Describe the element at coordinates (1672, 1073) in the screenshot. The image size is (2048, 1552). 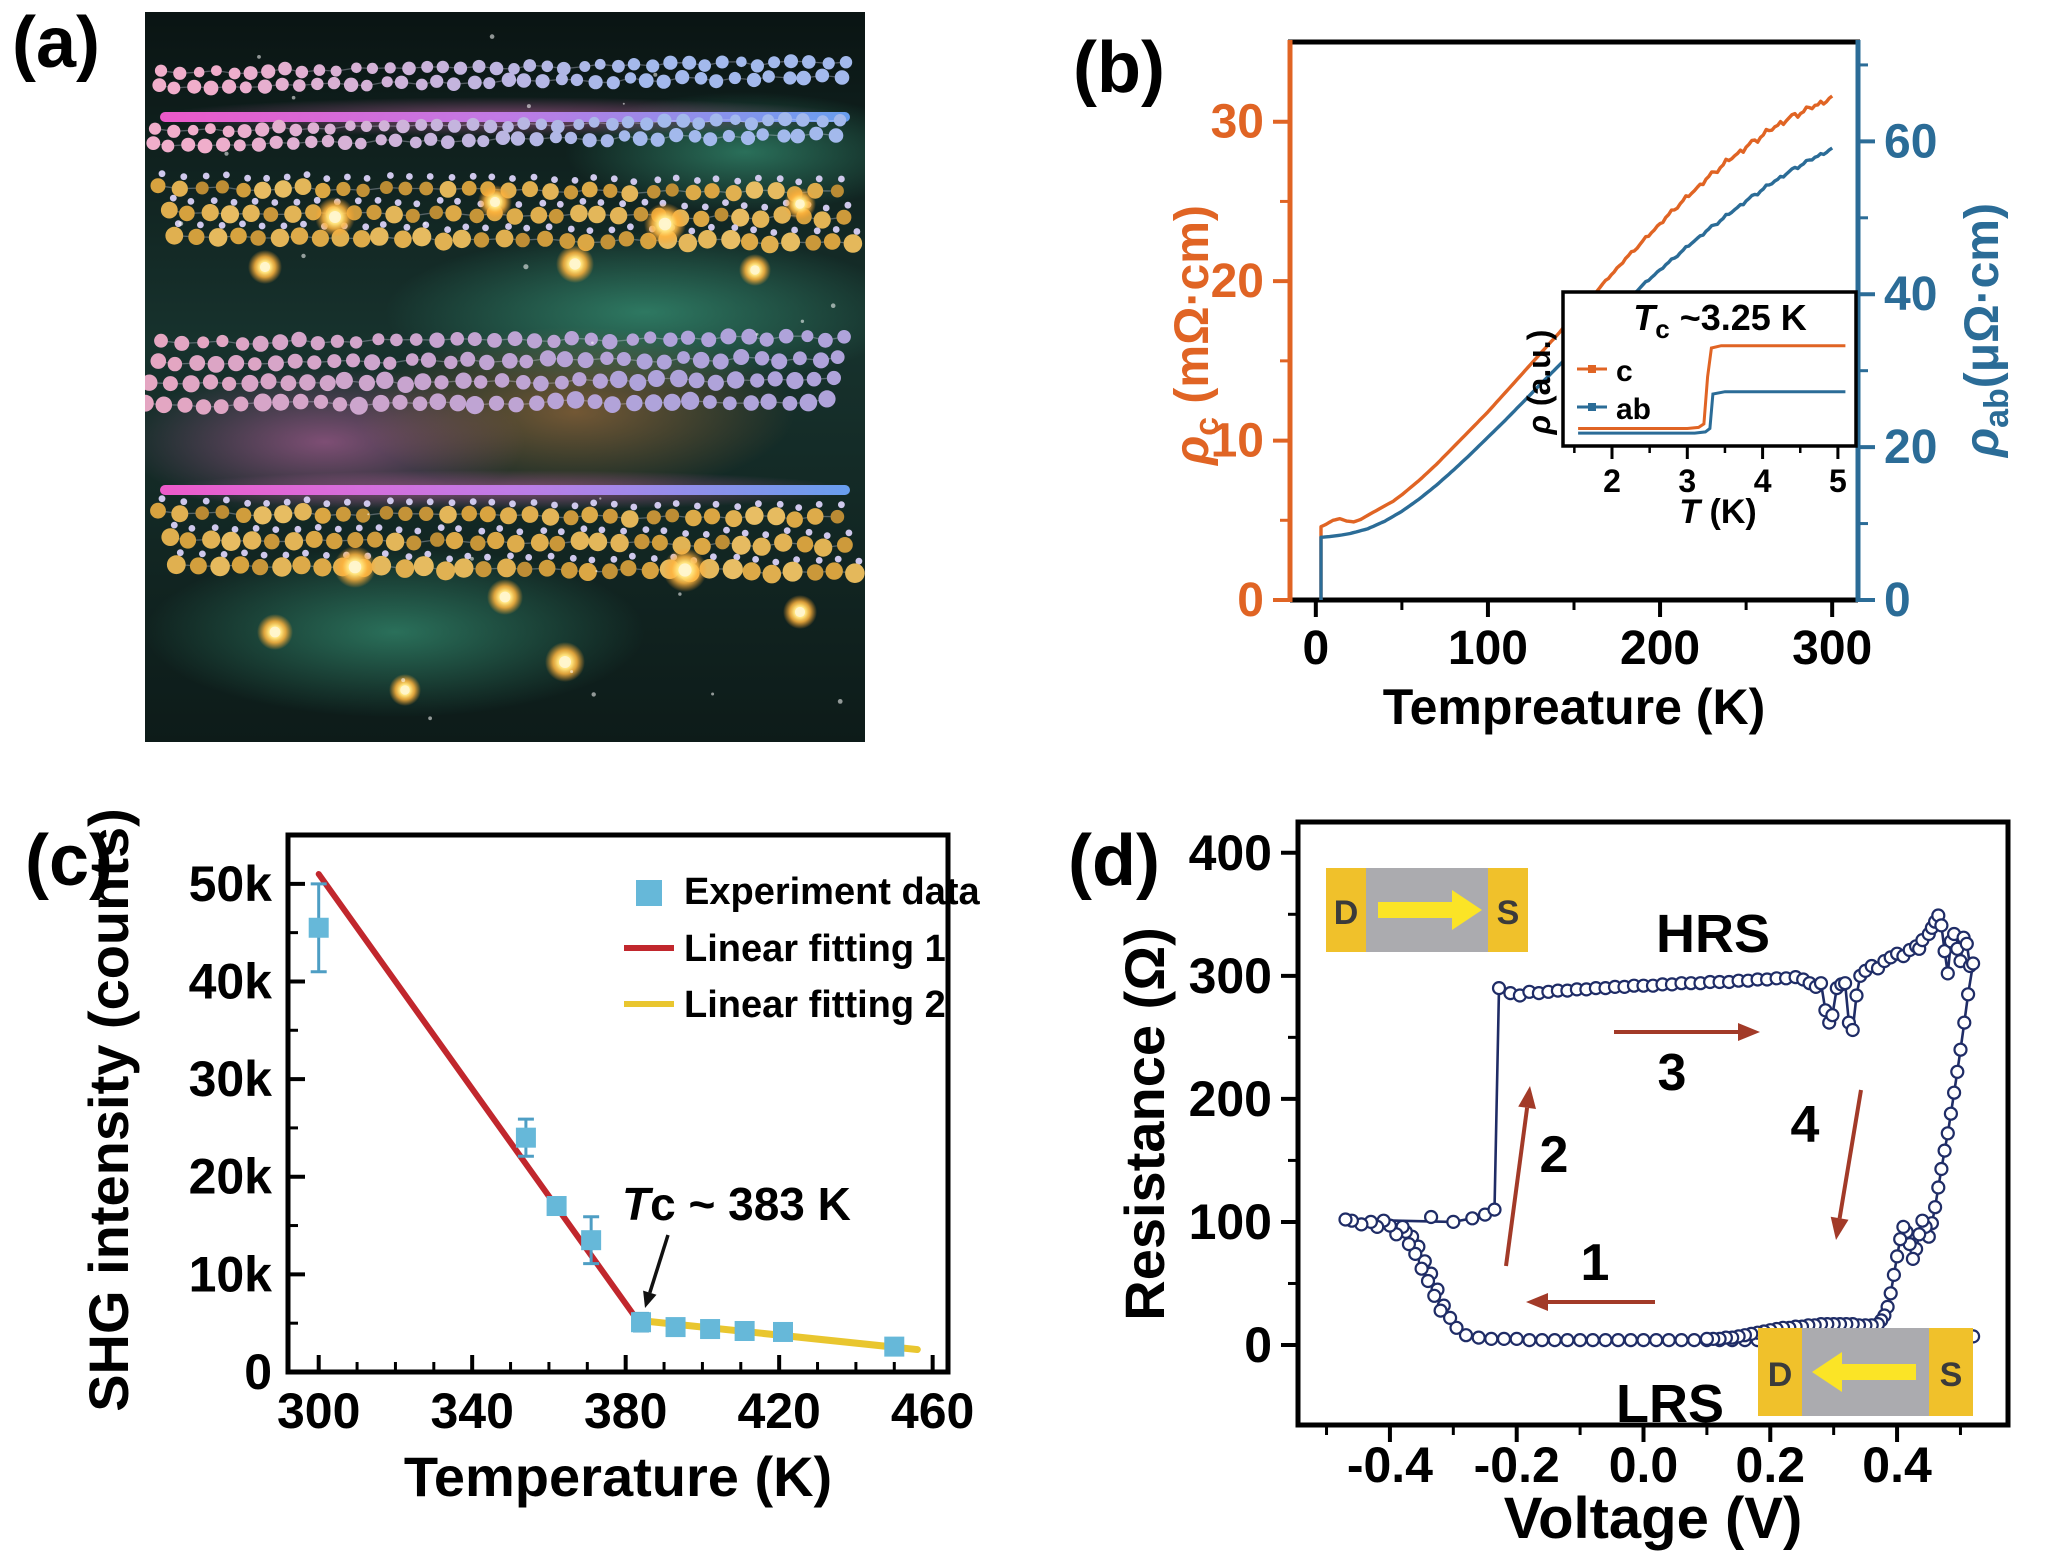
I see `d-step-3: 3` at that location.